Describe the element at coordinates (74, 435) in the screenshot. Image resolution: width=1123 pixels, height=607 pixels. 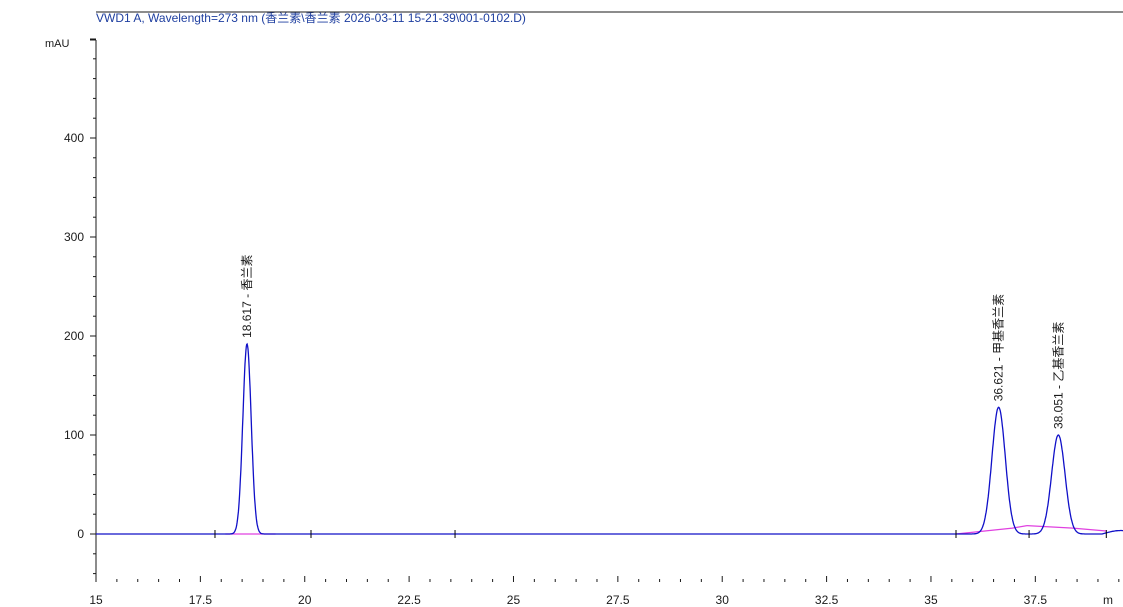
I see `y-tick-label: 100` at that location.